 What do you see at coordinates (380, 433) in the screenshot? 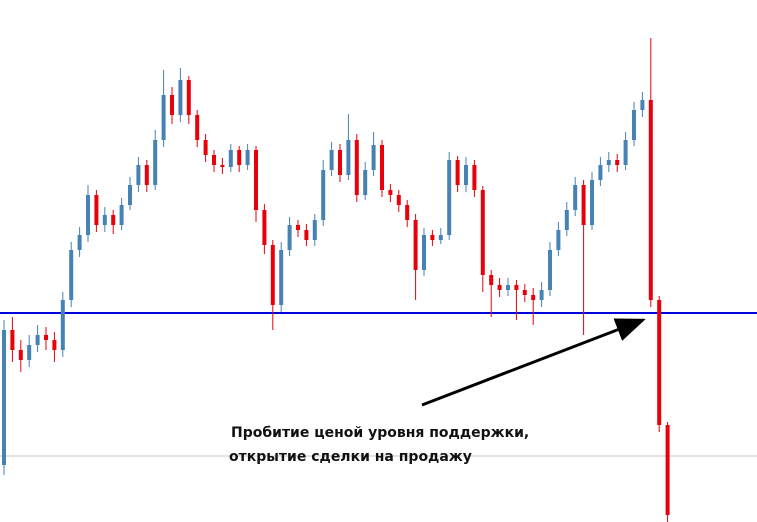
I see `annotation: Пробитие ценой уровня поддержки,` at bounding box center [380, 433].